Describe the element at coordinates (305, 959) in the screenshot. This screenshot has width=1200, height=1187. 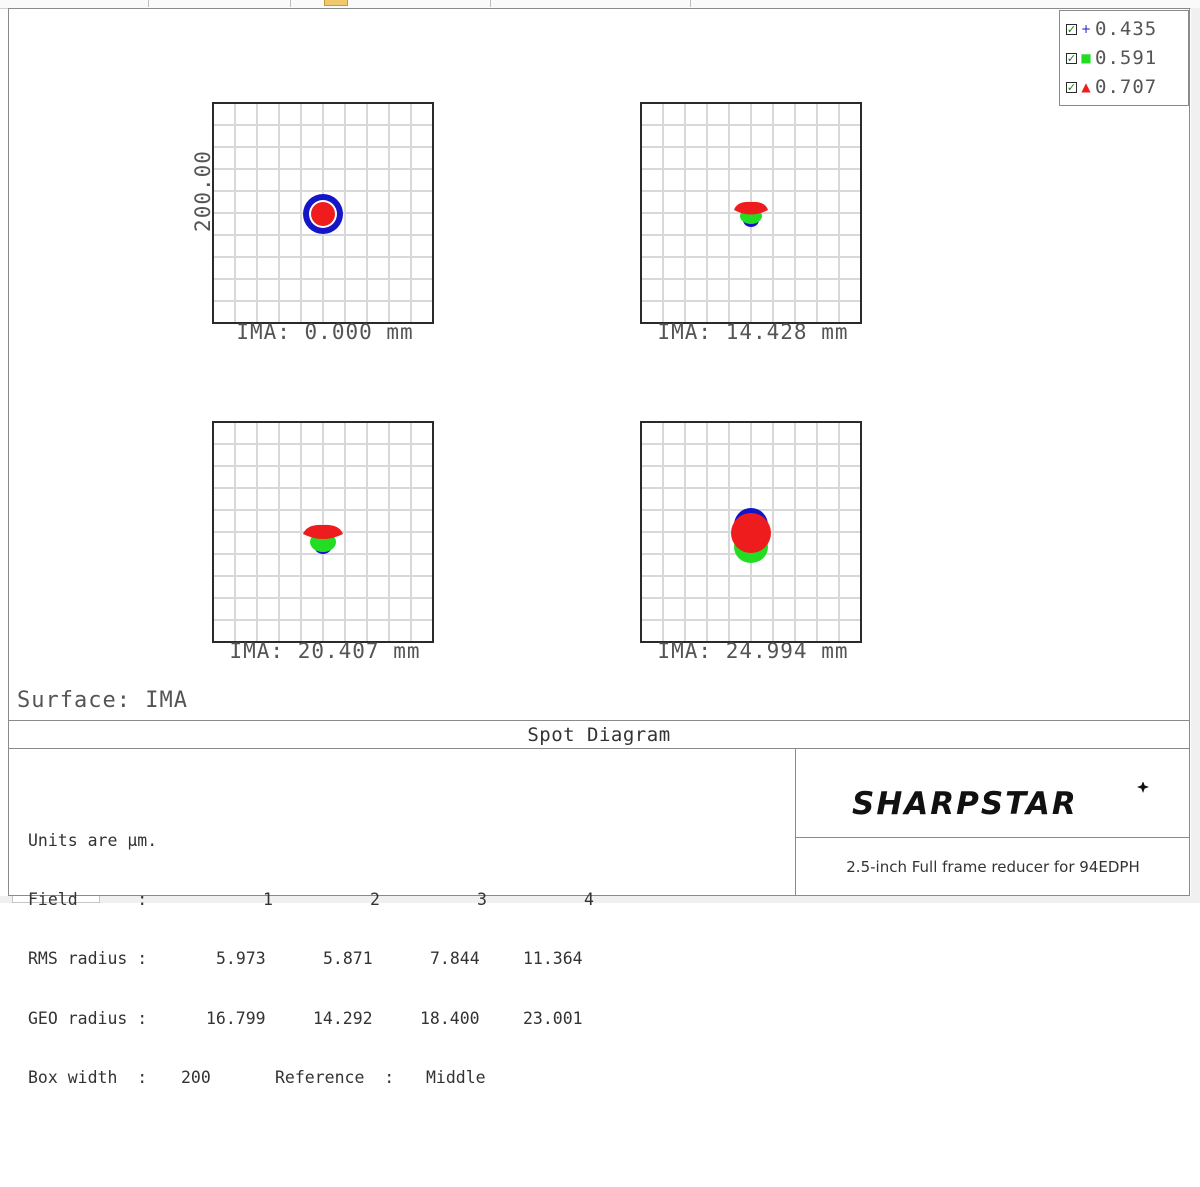
I see `rms-radius-row: RMS radius : 5.973 5.871 7.844 11.364` at that location.